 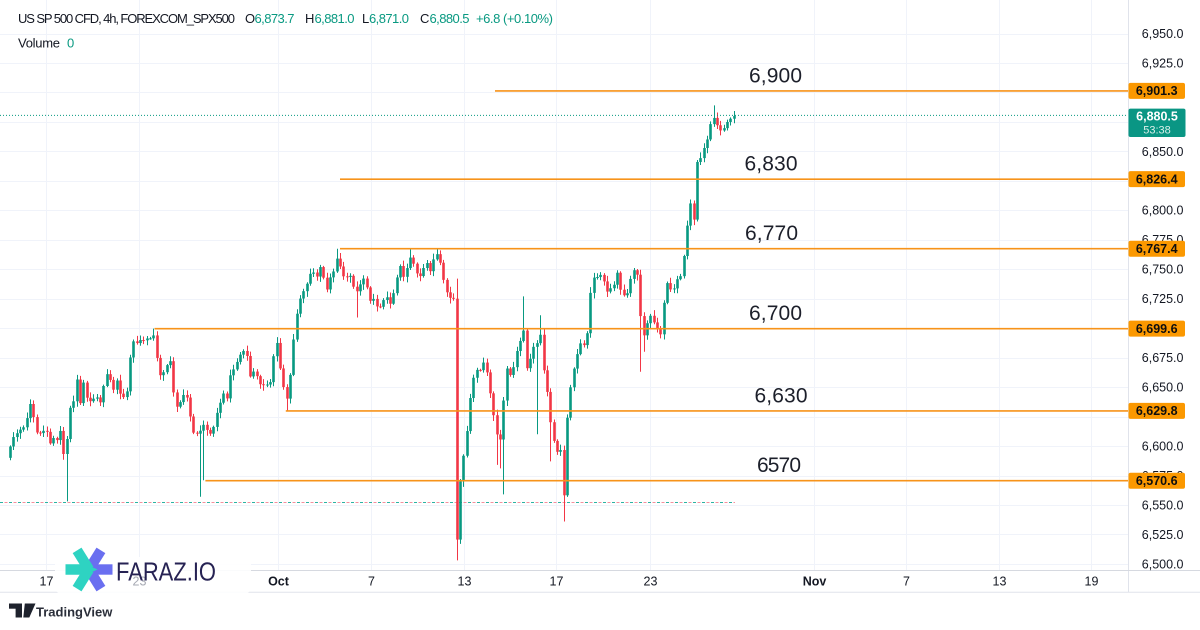 I want to click on svg-text: 6,570.6, so click(x=1157, y=481).